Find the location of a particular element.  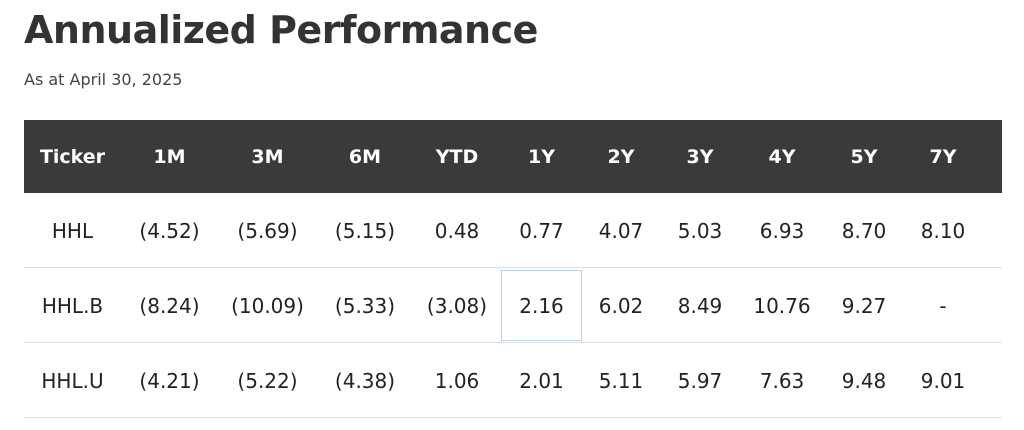

column-header: 2Y is located at coordinates (621, 156).